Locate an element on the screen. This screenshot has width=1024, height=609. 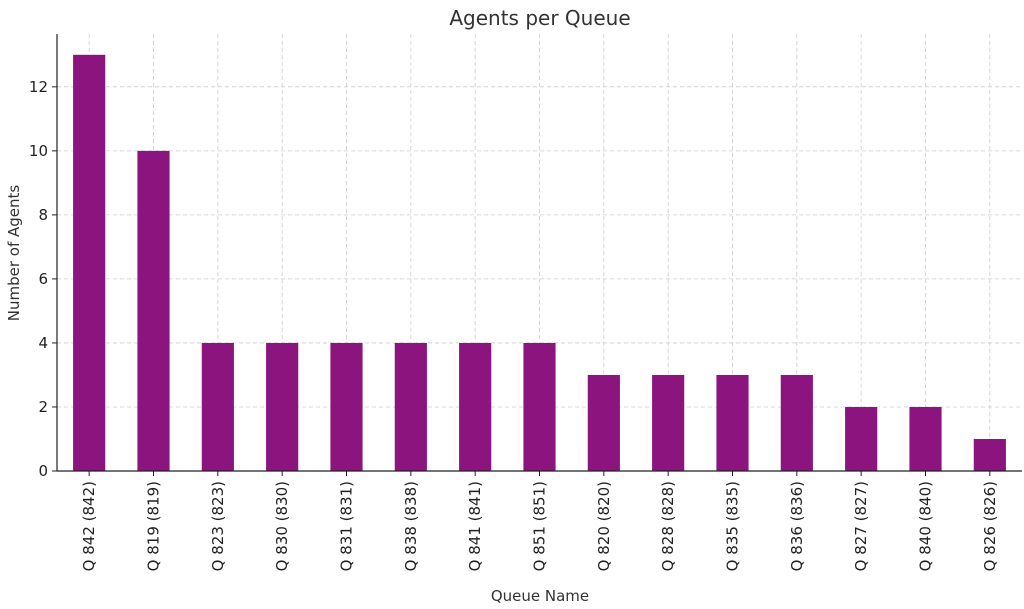
x-tick-label: Q 826 (826) is located at coordinates (990, 526).